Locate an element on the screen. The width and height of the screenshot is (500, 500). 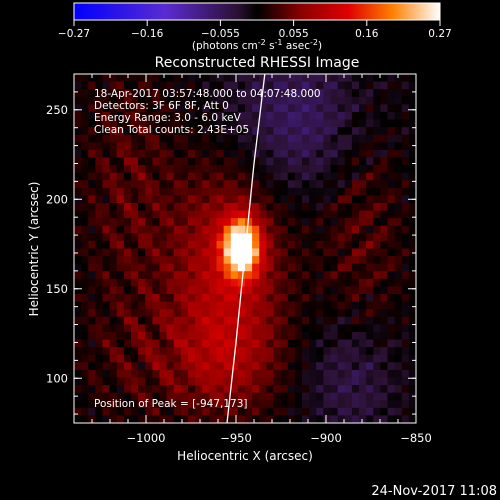
annotation-line: Clean Total counts: 2.43E+05 is located at coordinates (171, 130).